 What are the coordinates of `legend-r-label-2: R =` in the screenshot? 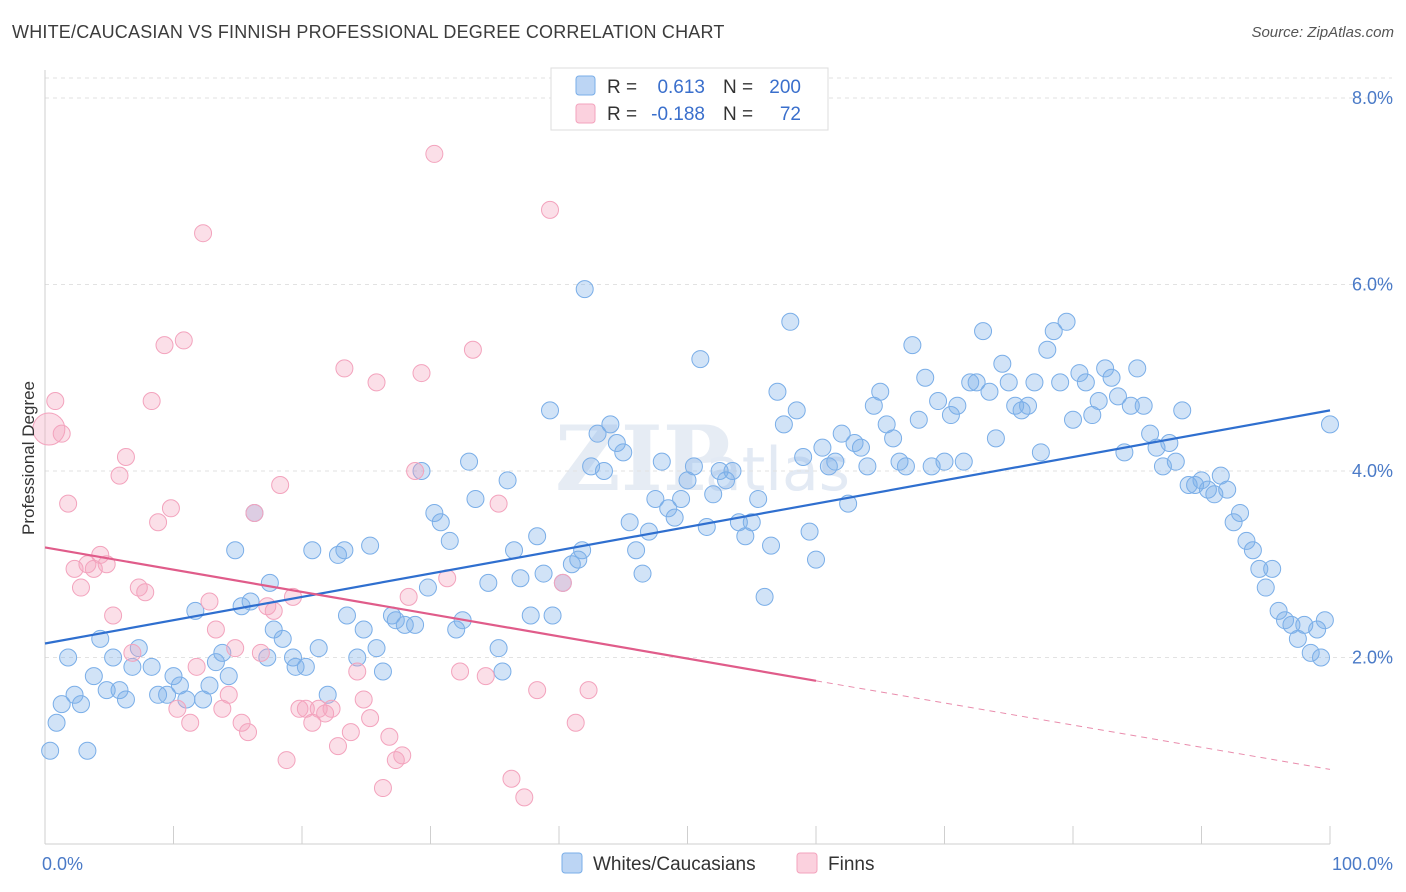 It's located at (622, 114).